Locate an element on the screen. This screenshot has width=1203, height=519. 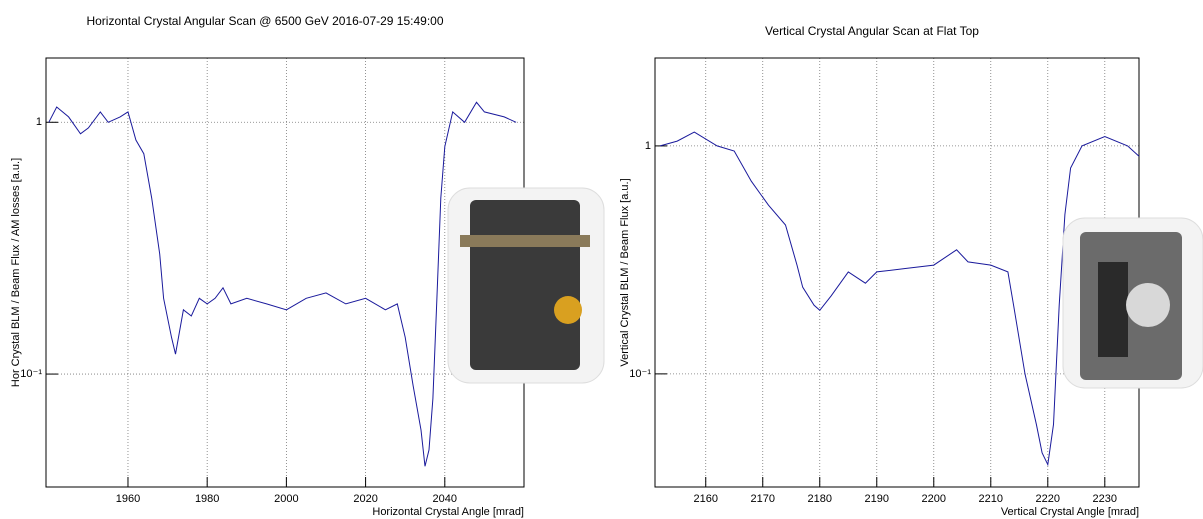
x-tick-label: 2190 is located at coordinates (877, 499).